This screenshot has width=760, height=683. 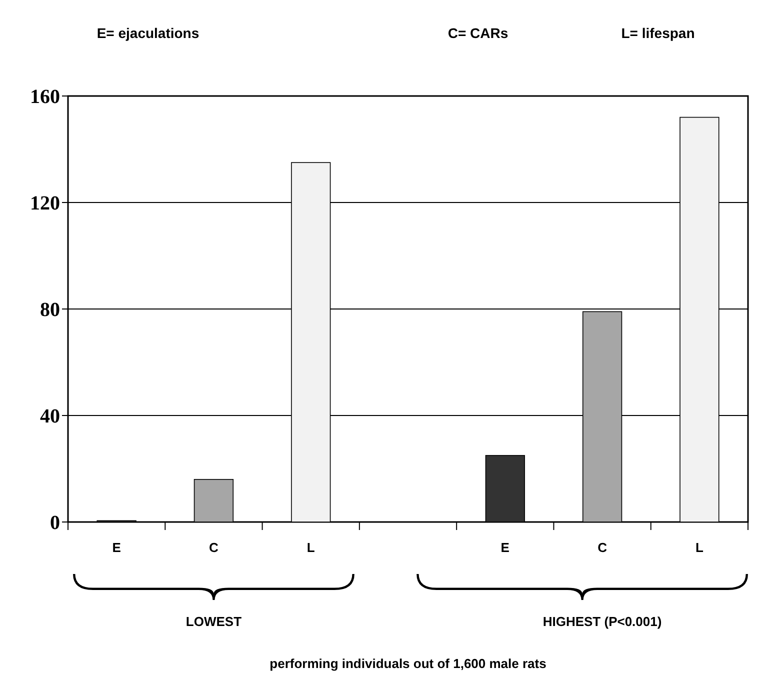 What do you see at coordinates (408, 663) in the screenshot?
I see `text: performing individuals out of 1,600 male rats` at bounding box center [408, 663].